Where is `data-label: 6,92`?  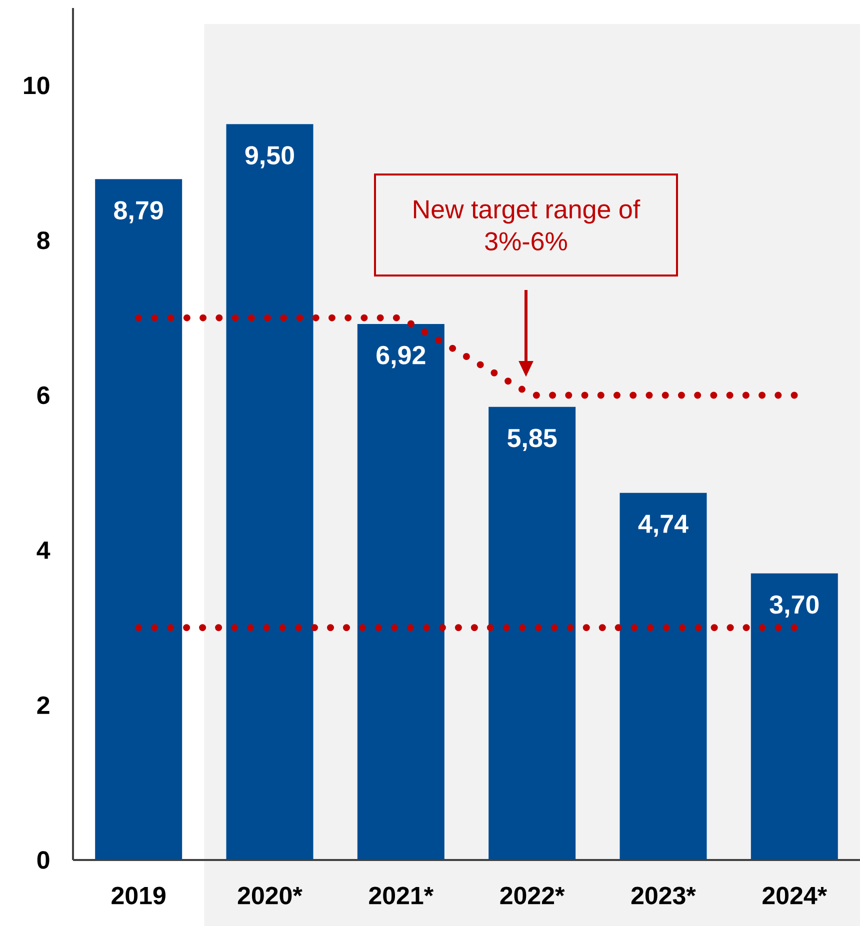
data-label: 6,92 is located at coordinates (401, 357).